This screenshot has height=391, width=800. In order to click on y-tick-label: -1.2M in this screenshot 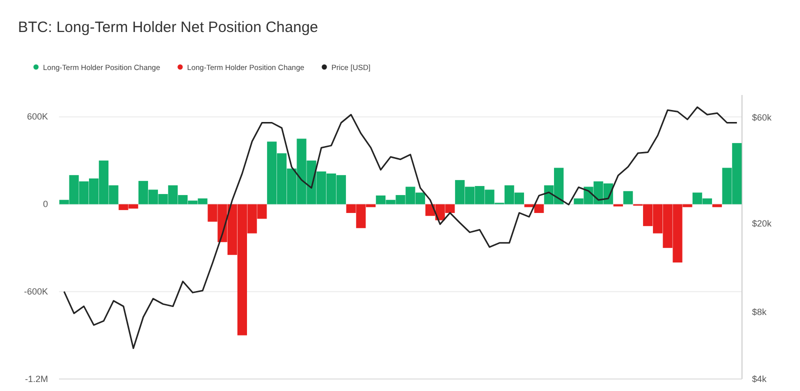, I will do `click(36, 379)`.